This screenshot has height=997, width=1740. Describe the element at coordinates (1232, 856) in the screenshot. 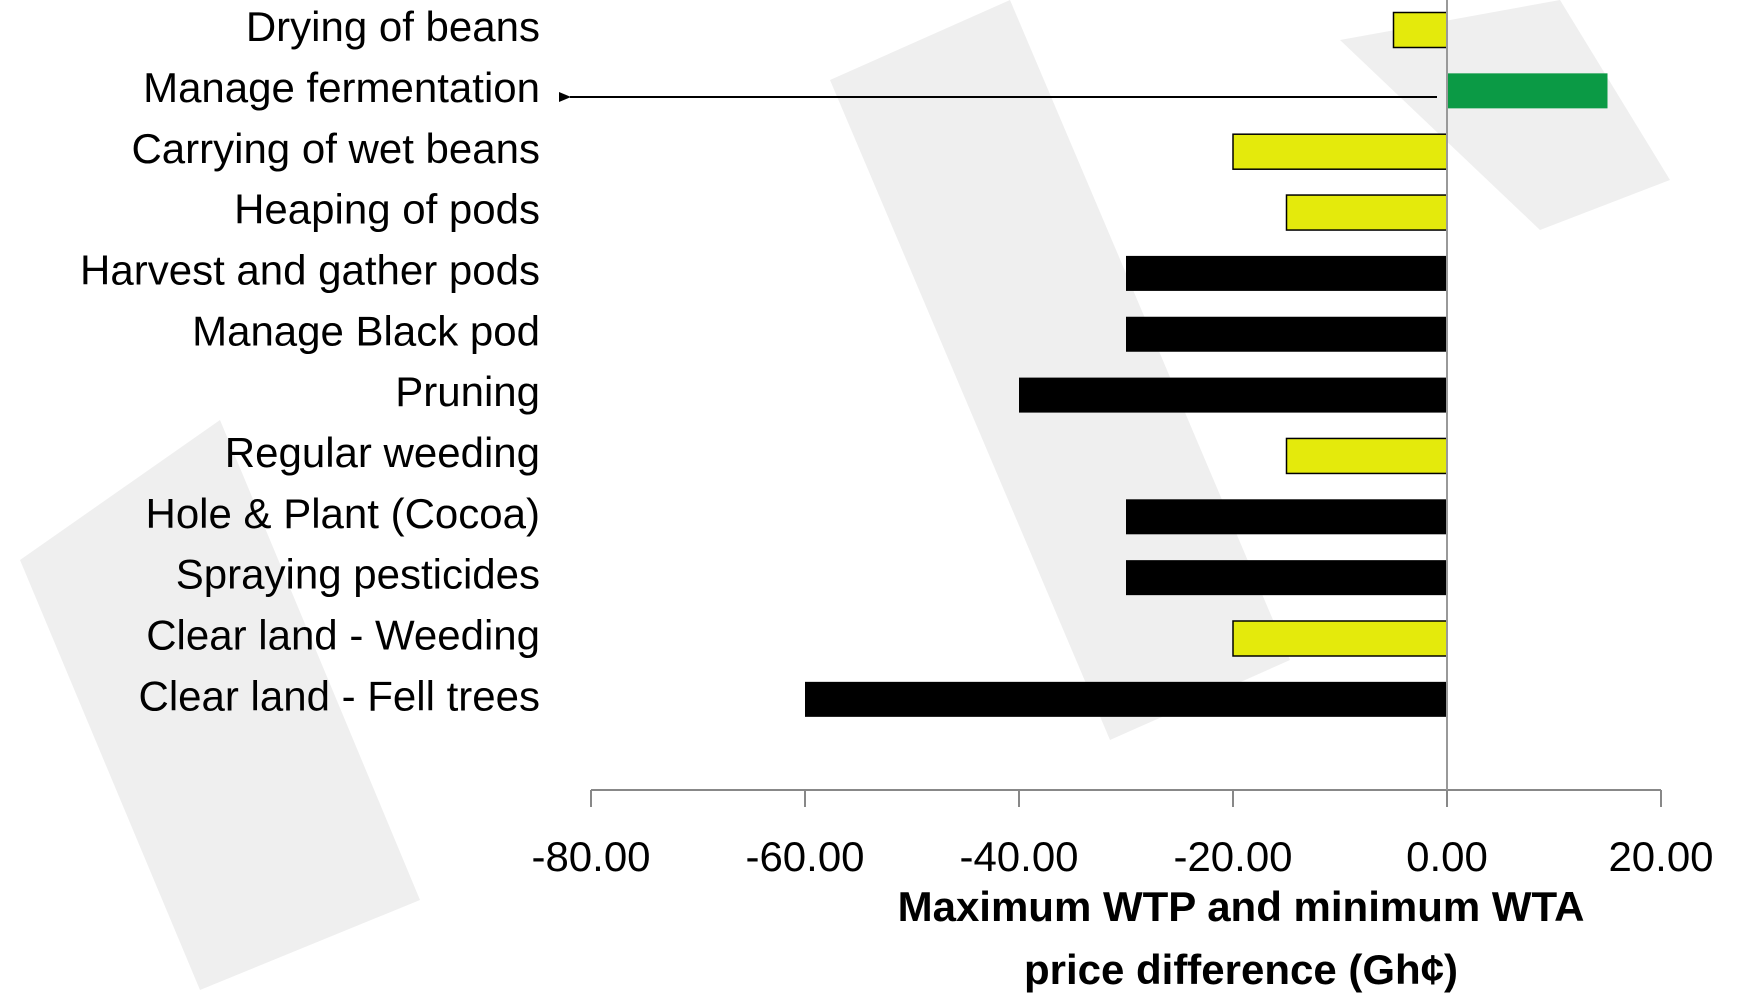

I see `x-tick-label: -20.00` at that location.